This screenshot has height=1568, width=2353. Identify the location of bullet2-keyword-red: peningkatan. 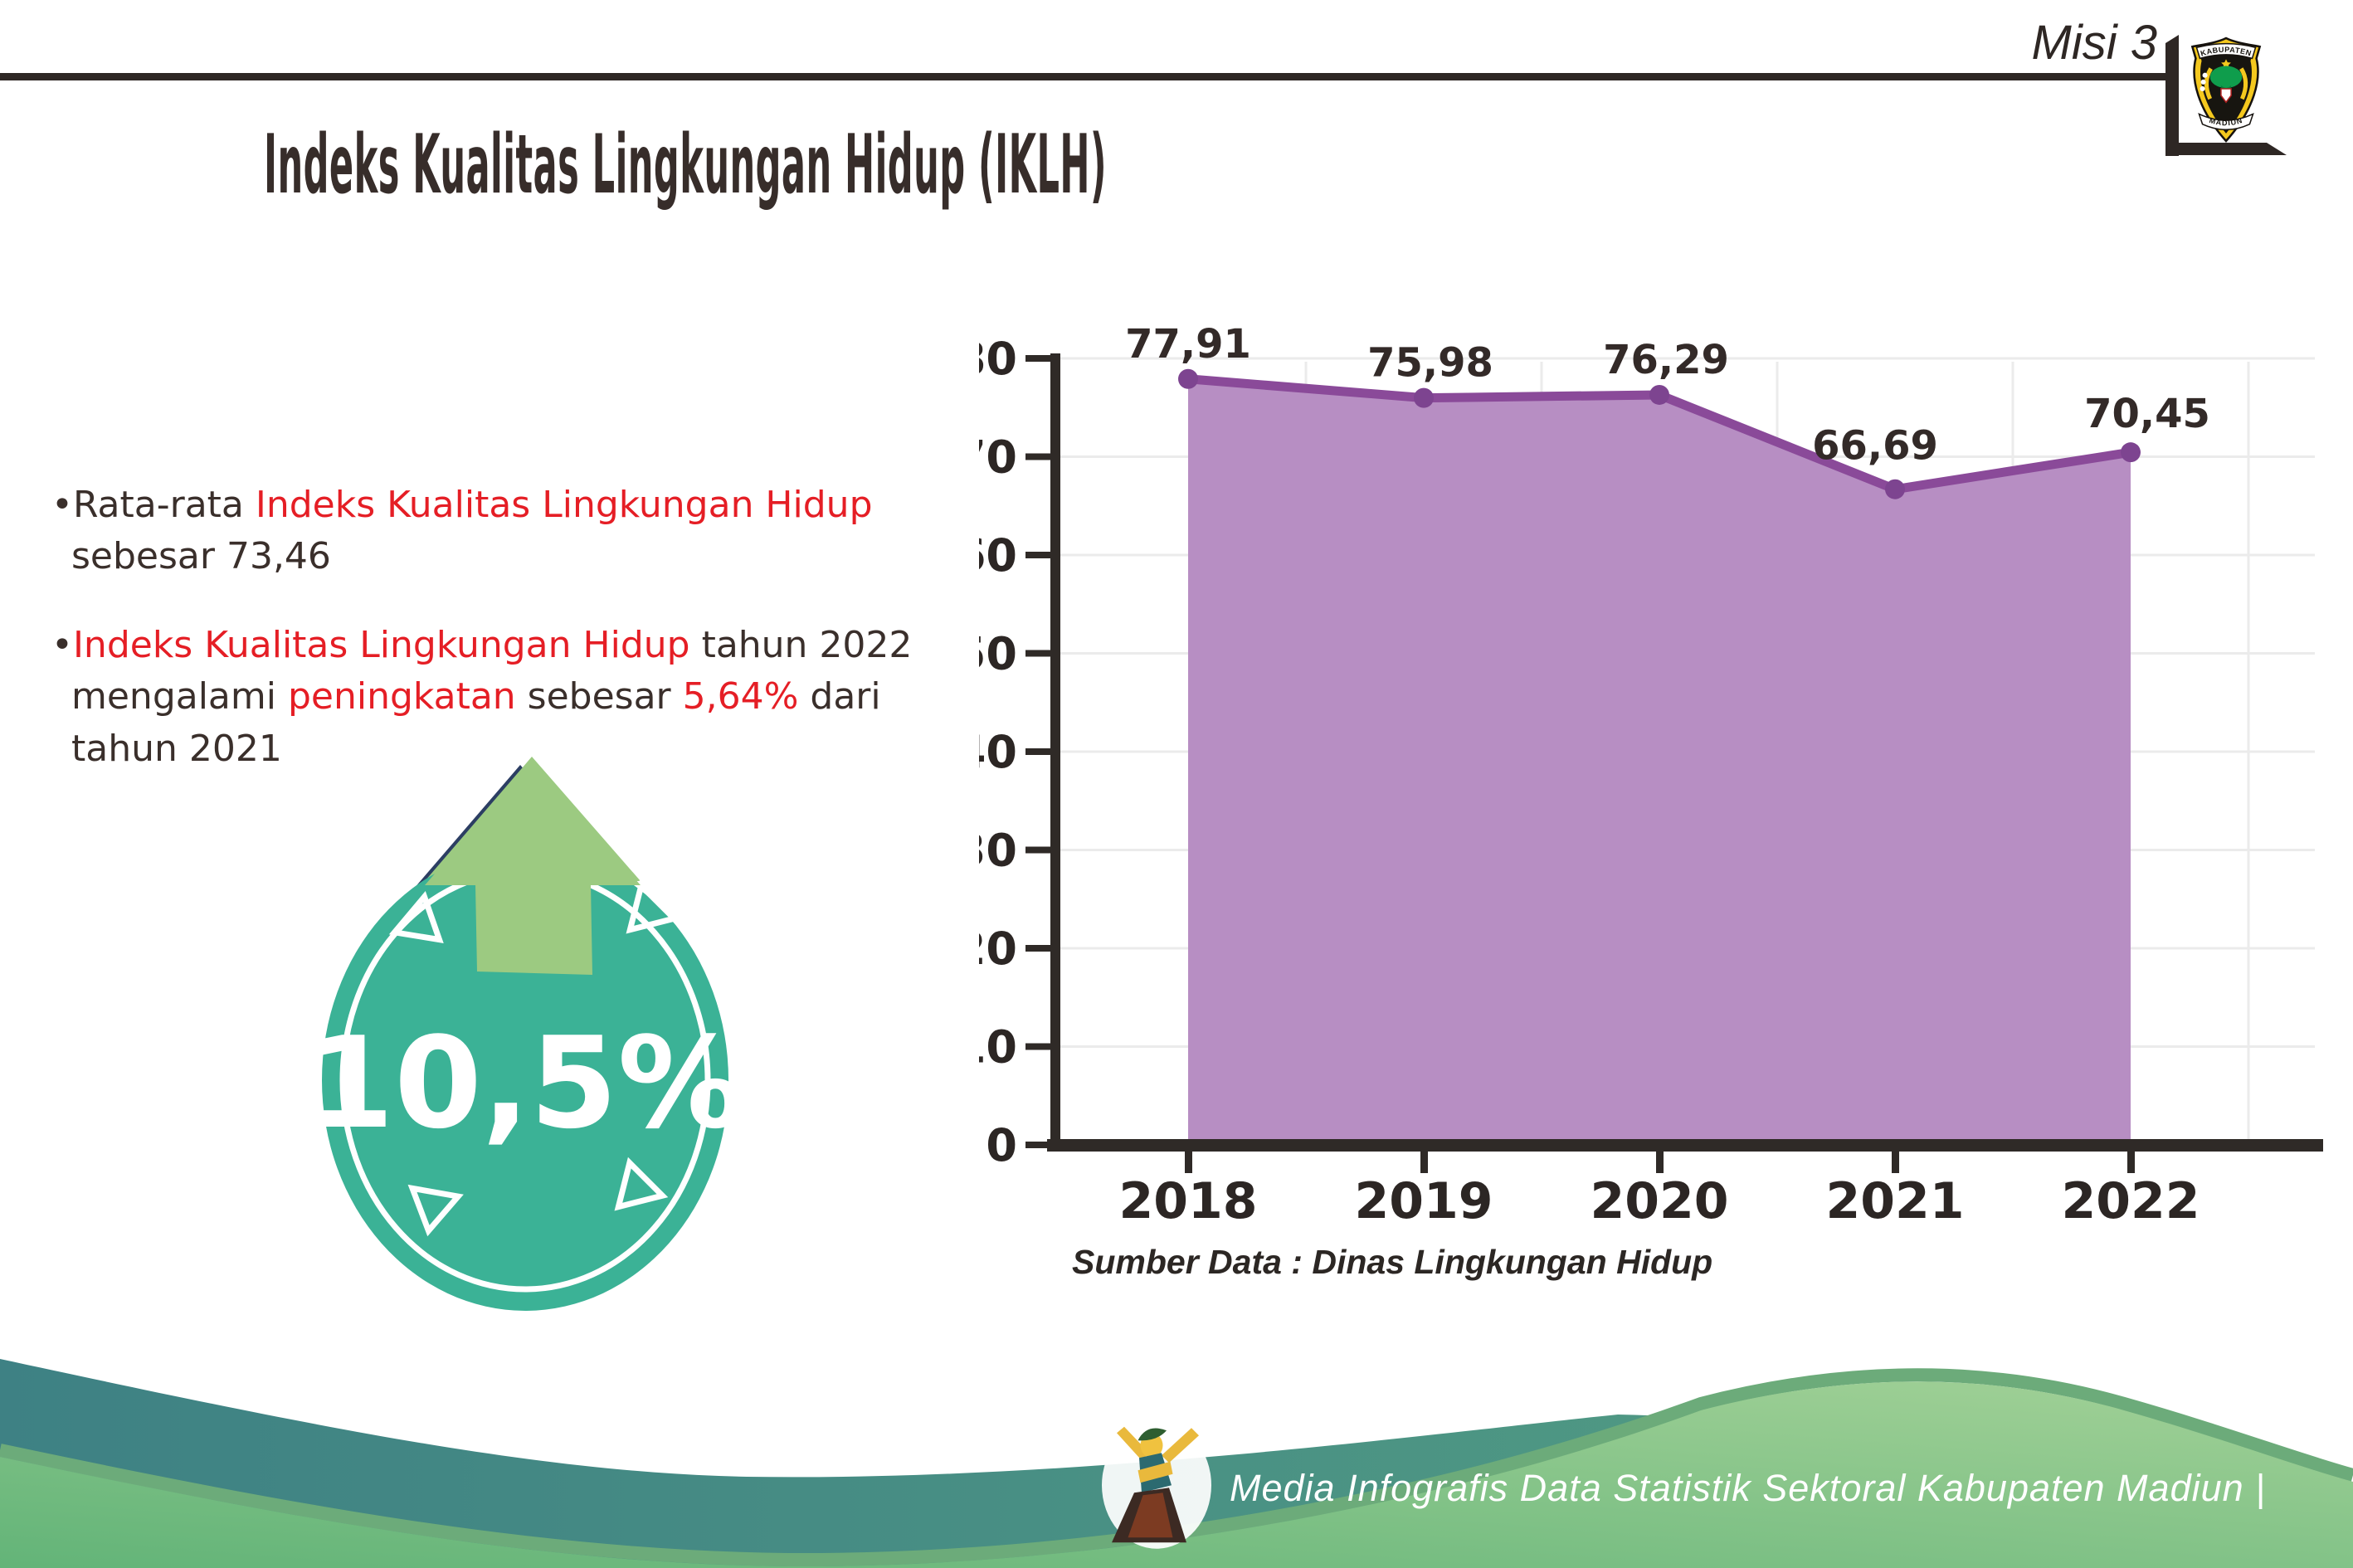
(401, 696).